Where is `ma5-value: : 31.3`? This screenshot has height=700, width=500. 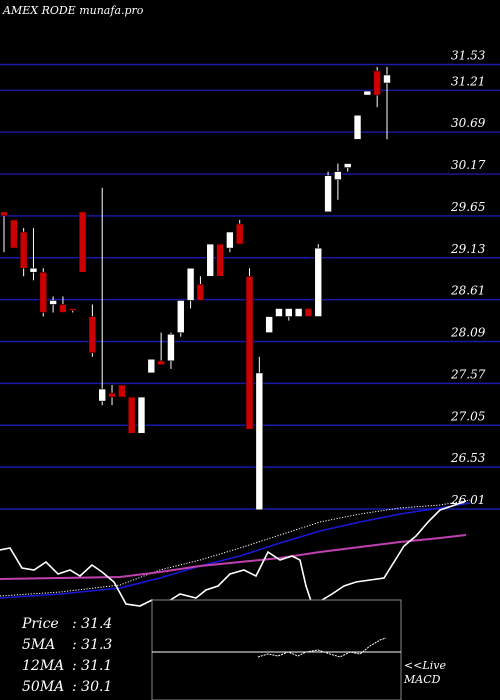 ma5-value: : 31.3 is located at coordinates (92, 645).